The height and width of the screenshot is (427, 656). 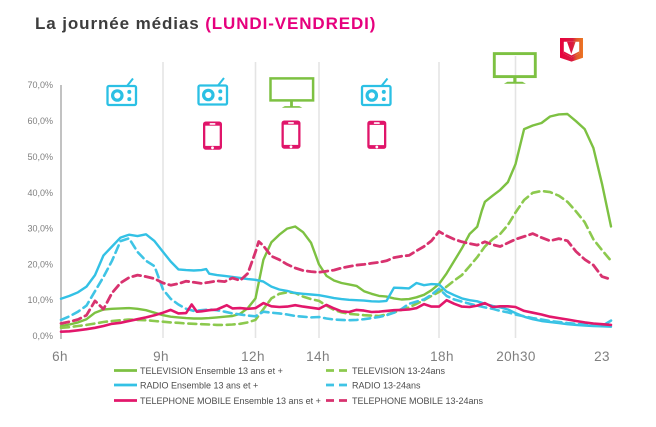 I want to click on svg-text: 18h, so click(x=442, y=356).